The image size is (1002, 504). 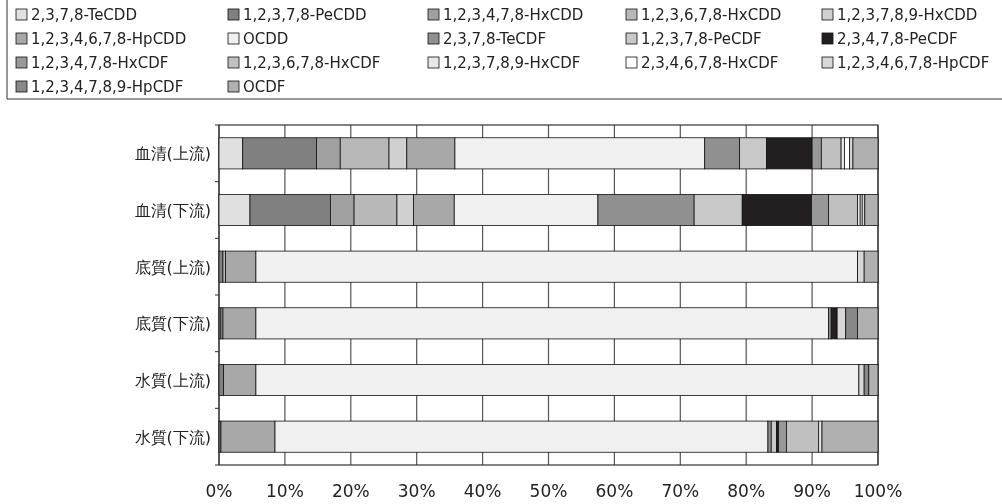 I want to click on legend-label: 1,2,3,4,7,8-HxCDD, so click(x=513, y=15).